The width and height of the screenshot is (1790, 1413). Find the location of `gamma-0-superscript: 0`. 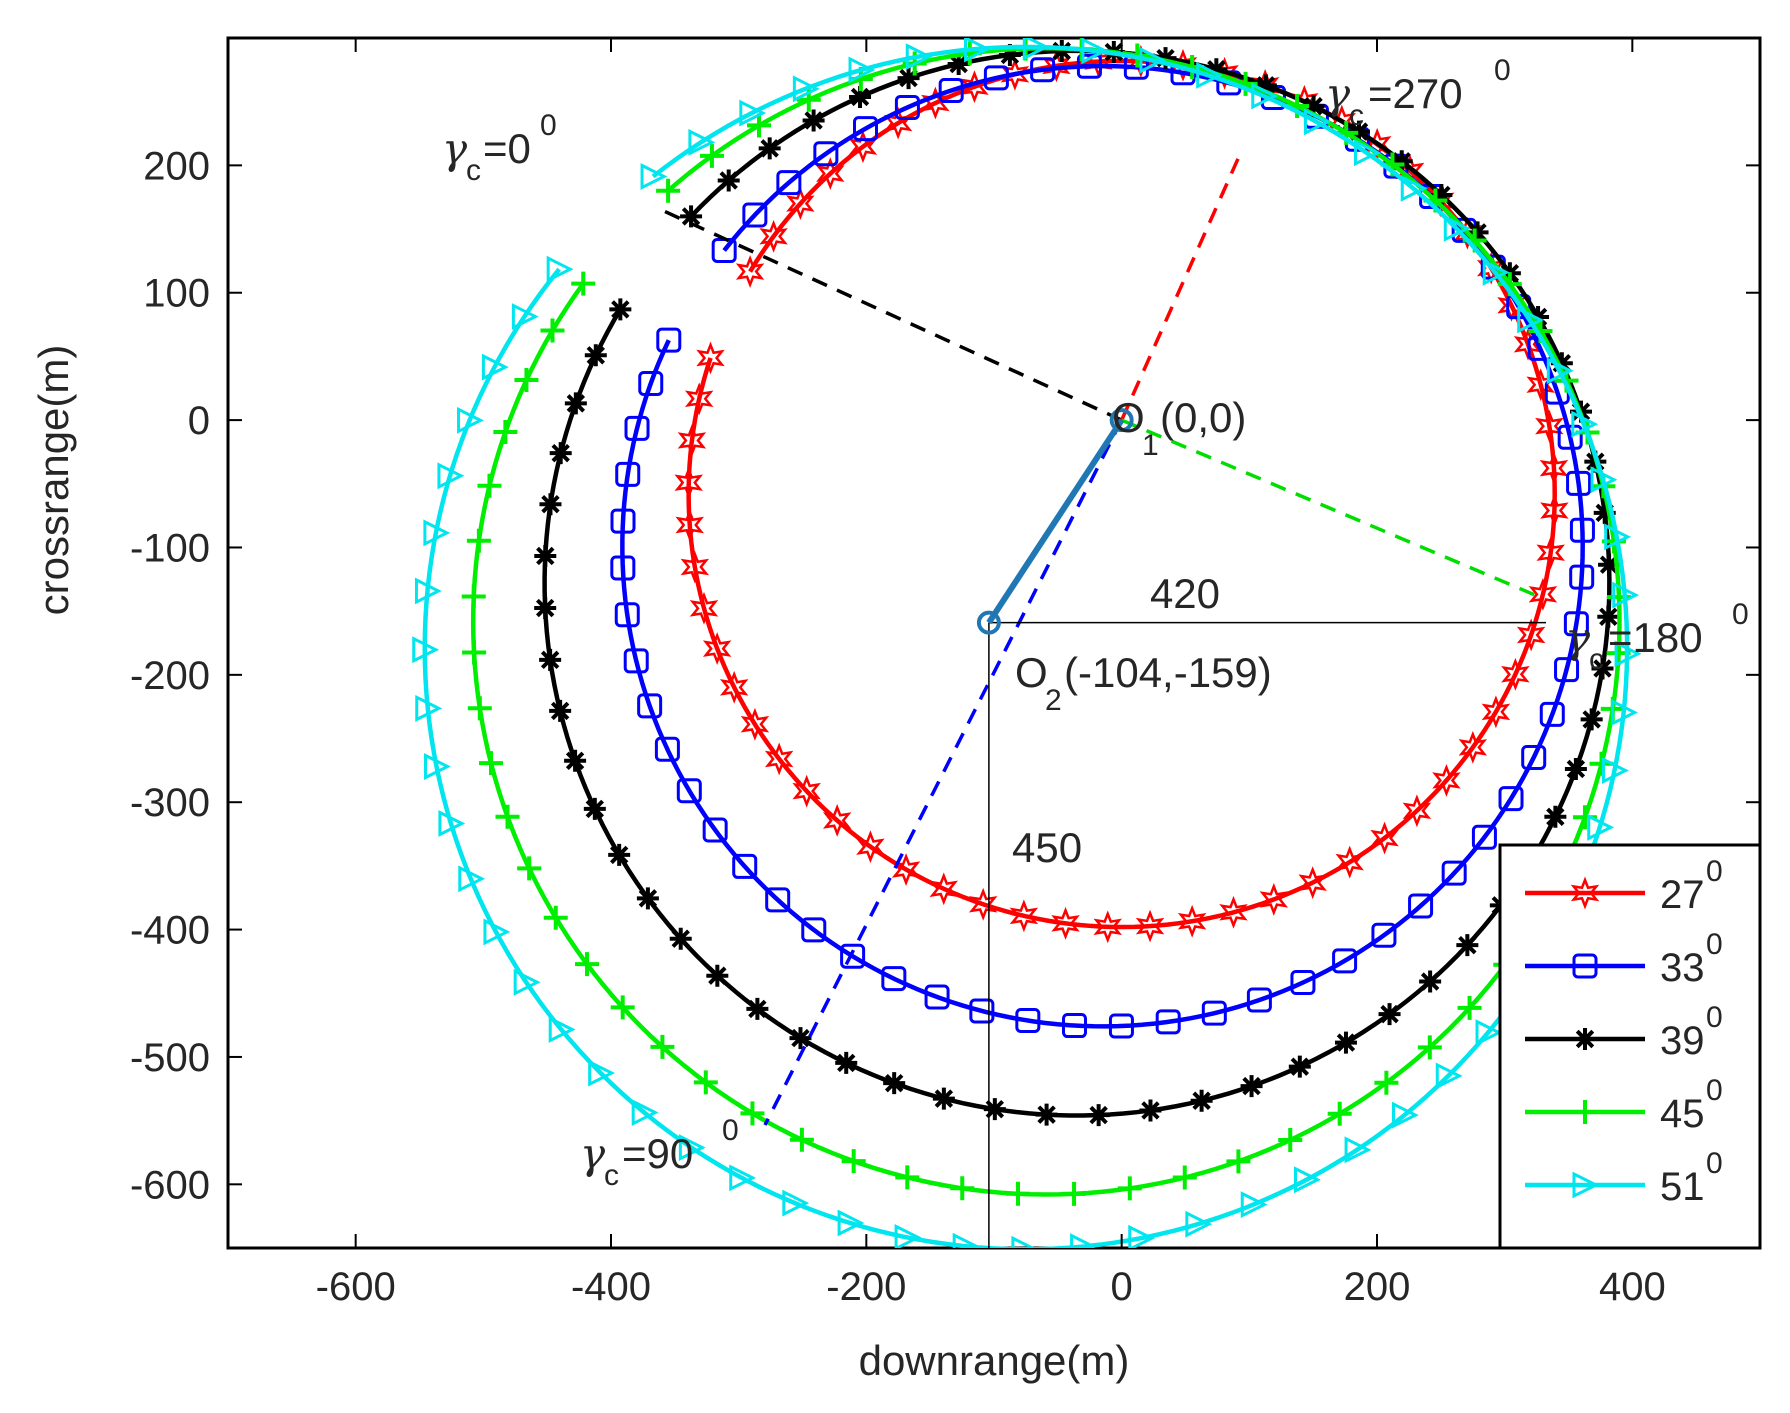

gamma-0-superscript: 0 is located at coordinates (548, 125).